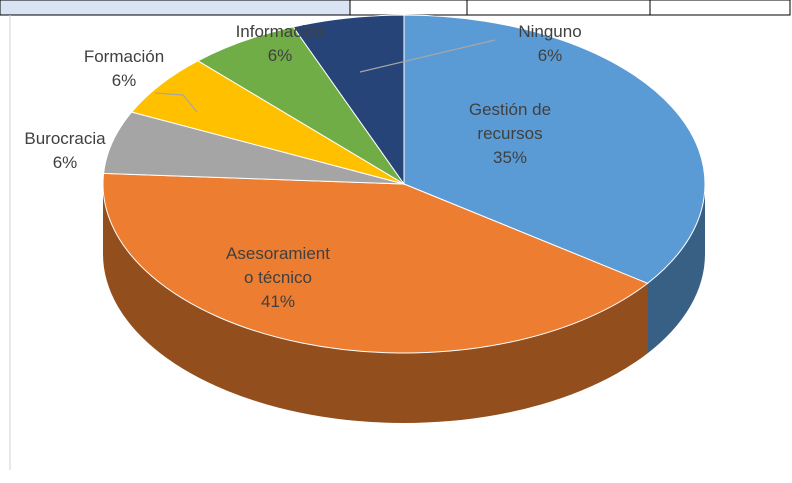 This screenshot has width=792, height=483. Describe the element at coordinates (510, 121) in the screenshot. I see `category-label: Gestión de recursos` at that location.